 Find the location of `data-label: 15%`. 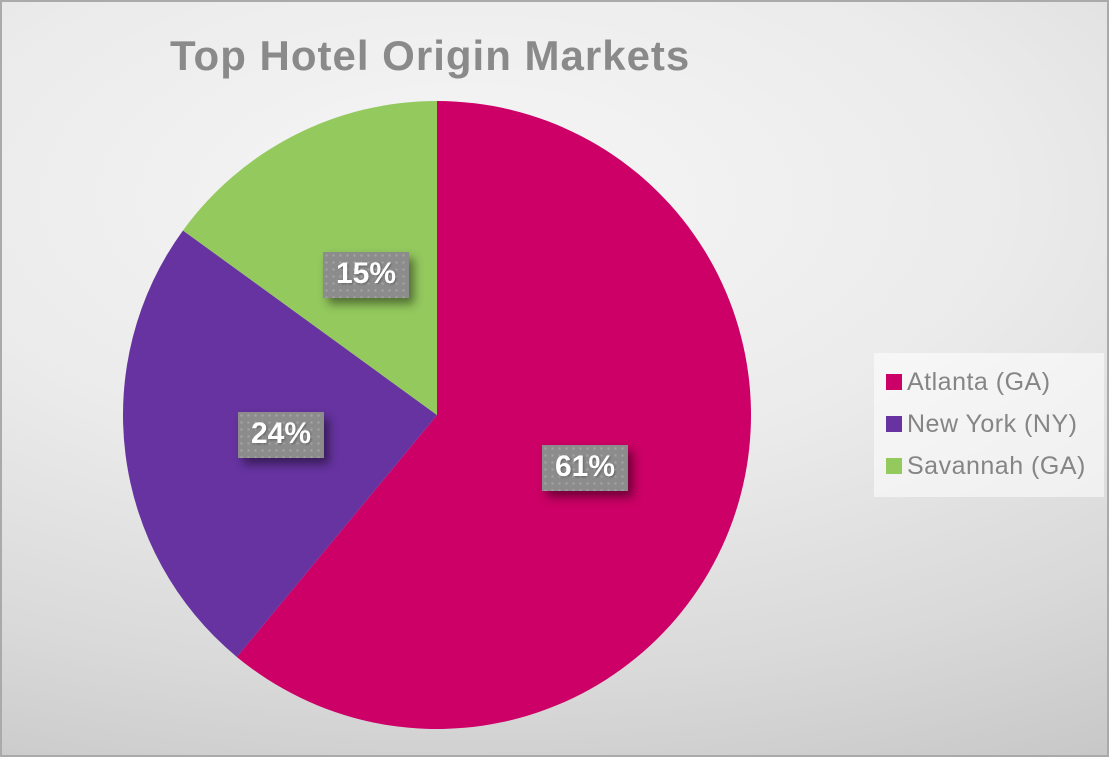

data-label: 15% is located at coordinates (366, 275).